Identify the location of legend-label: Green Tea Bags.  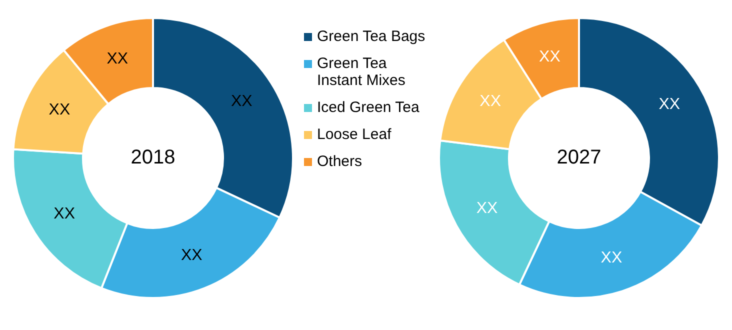
(371, 36).